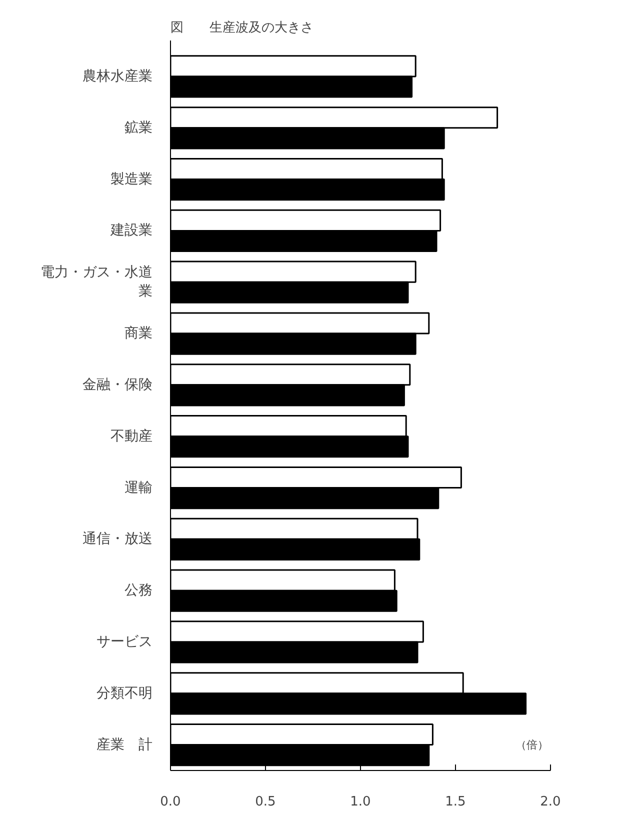 The image size is (625, 836). What do you see at coordinates (117, 76) in the screenshot?
I see `y-tick-label: 農林水産業` at bounding box center [117, 76].